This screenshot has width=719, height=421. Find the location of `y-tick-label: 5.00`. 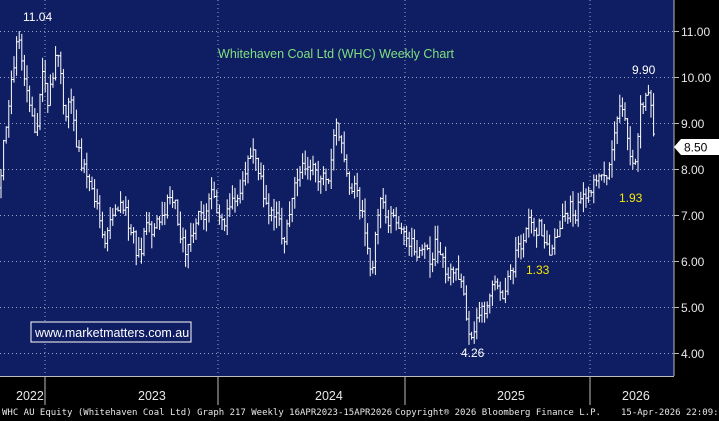

y-tick-label: 5.00 is located at coordinates (693, 308).